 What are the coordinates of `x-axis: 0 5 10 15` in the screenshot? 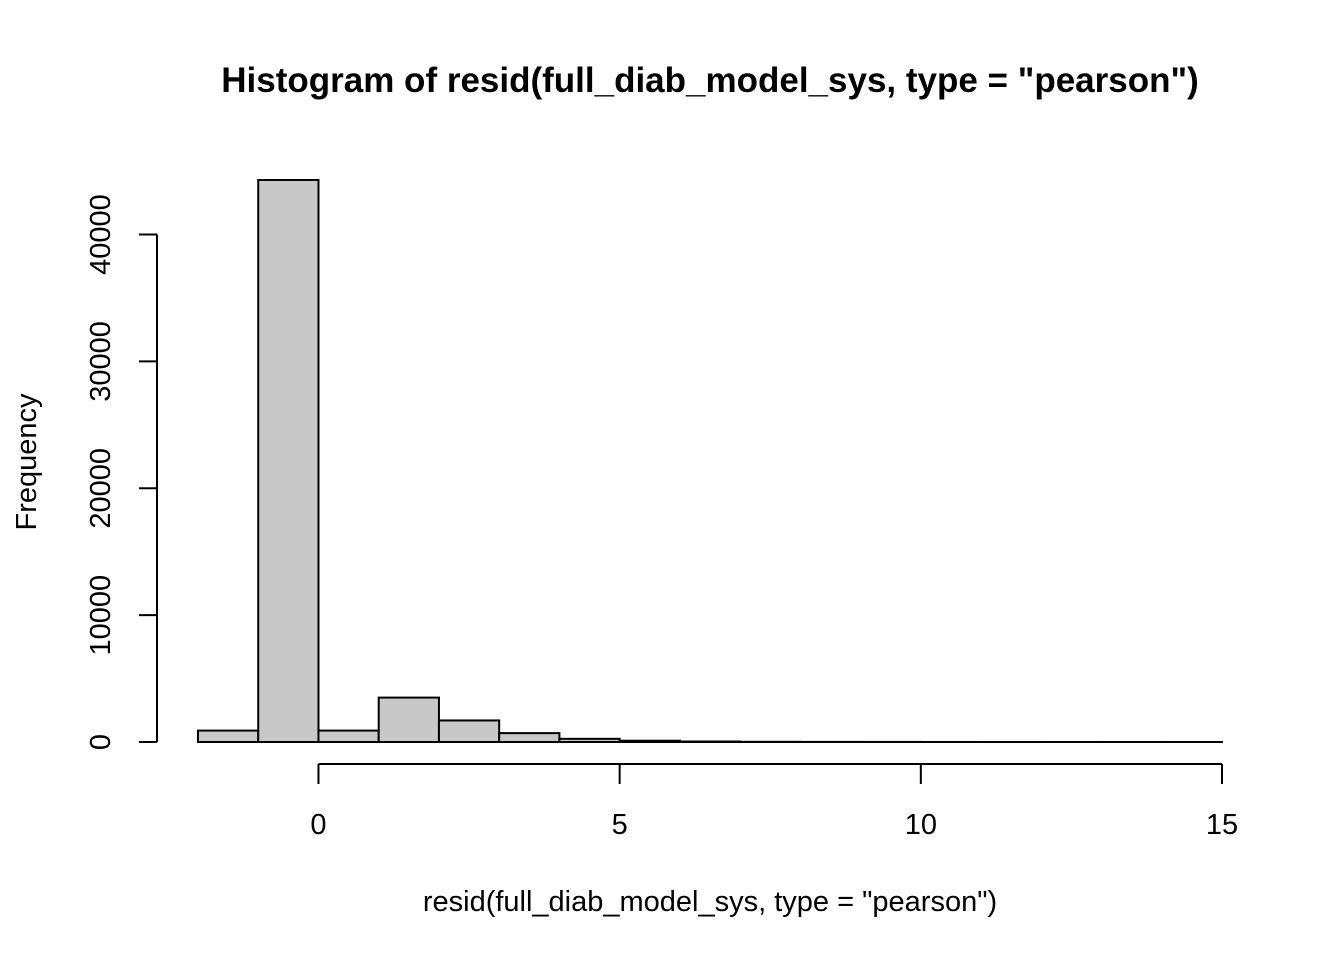 It's located at (774, 802).